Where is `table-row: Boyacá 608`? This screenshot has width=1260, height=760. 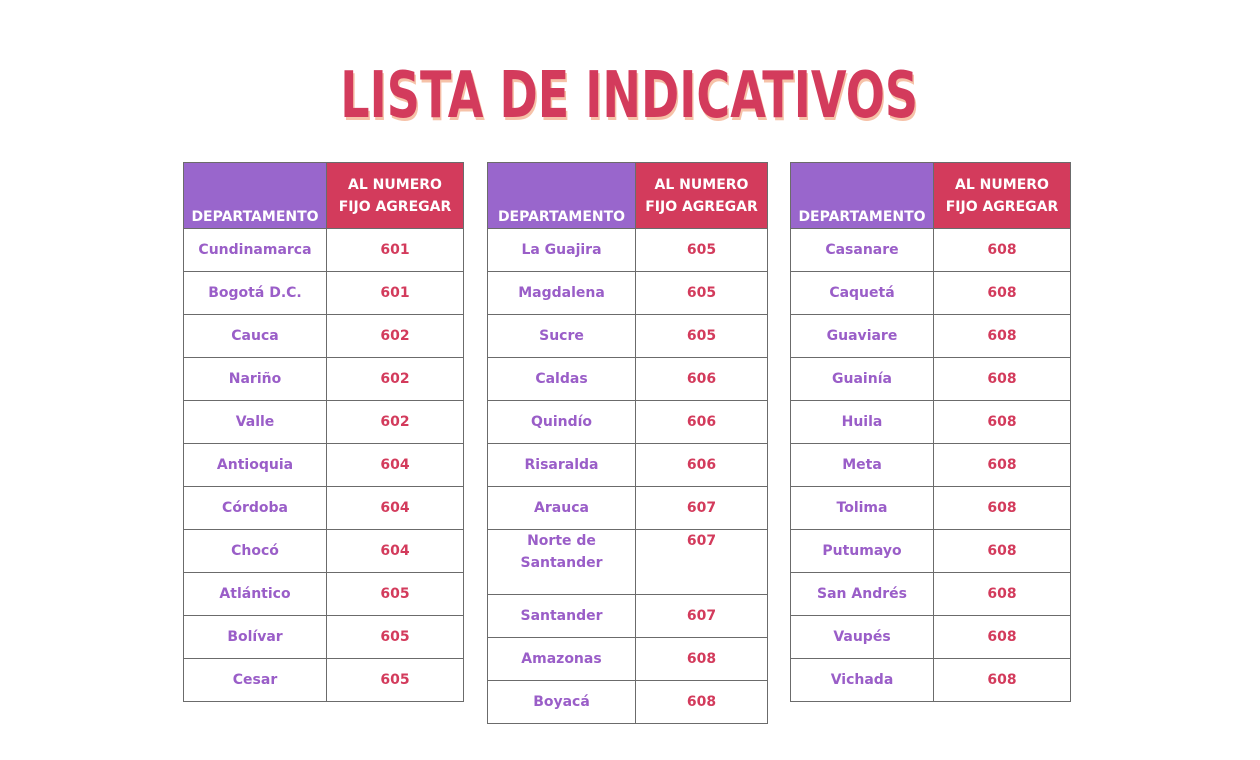 table-row: Boyacá 608 is located at coordinates (627, 702).